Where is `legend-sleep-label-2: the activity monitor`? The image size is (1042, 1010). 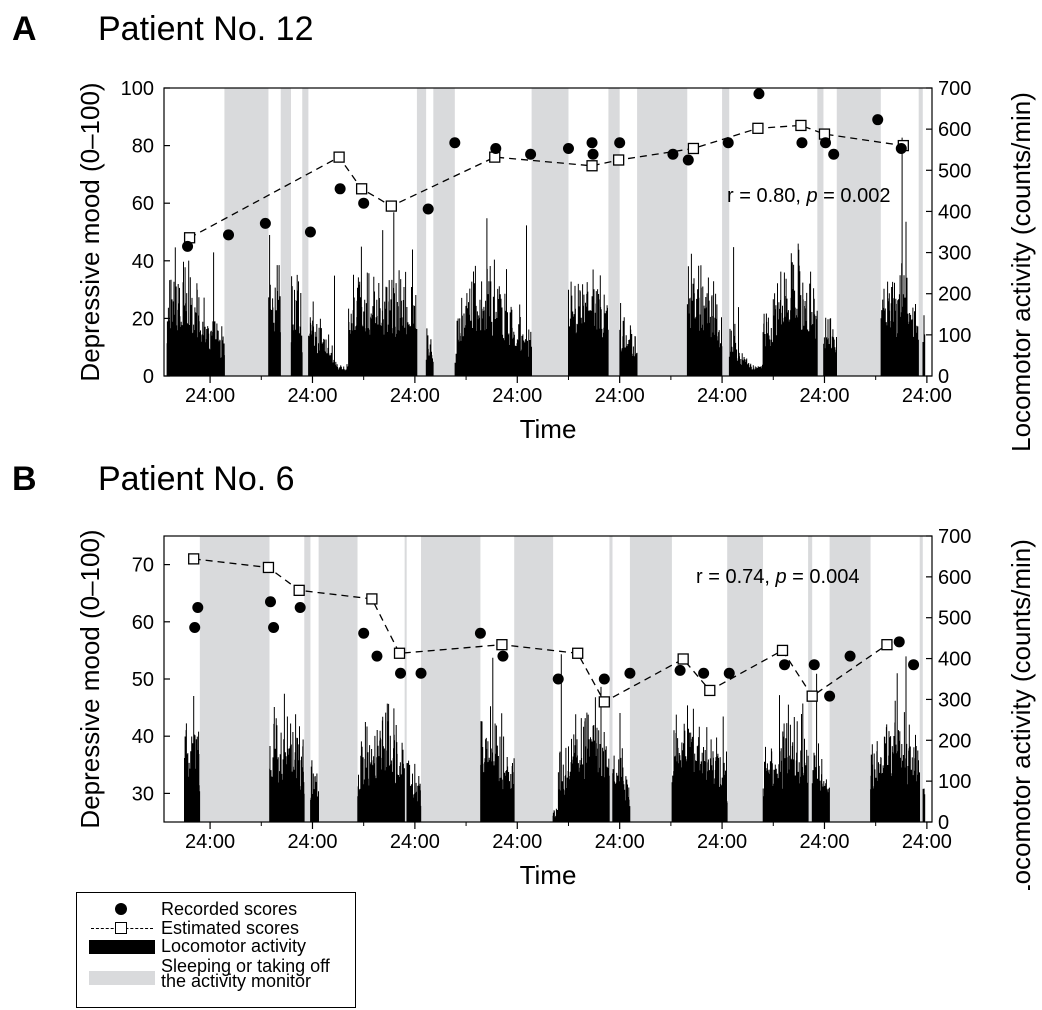
legend-sleep-label-2: the activity monitor is located at coordinates (236, 981).